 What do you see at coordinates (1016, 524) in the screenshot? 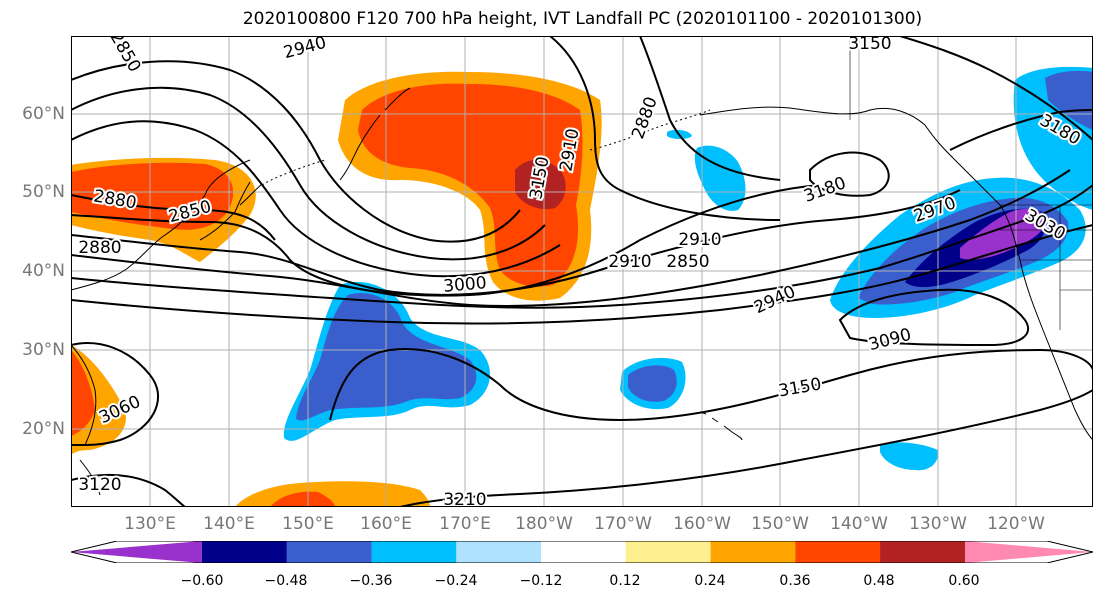
I see `lon-label-120w: 120°W` at bounding box center [1016, 524].